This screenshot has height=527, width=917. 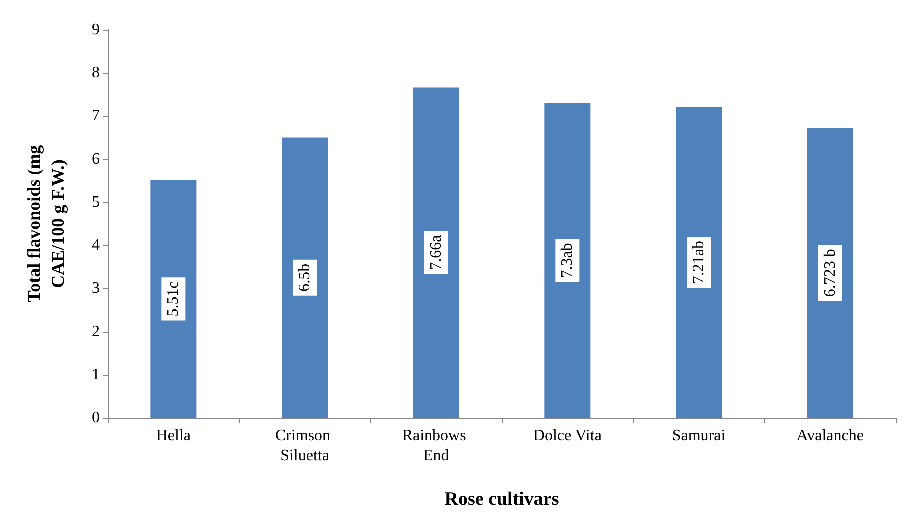 What do you see at coordinates (96, 202) in the screenshot?
I see `y-tick-label: 5` at bounding box center [96, 202].